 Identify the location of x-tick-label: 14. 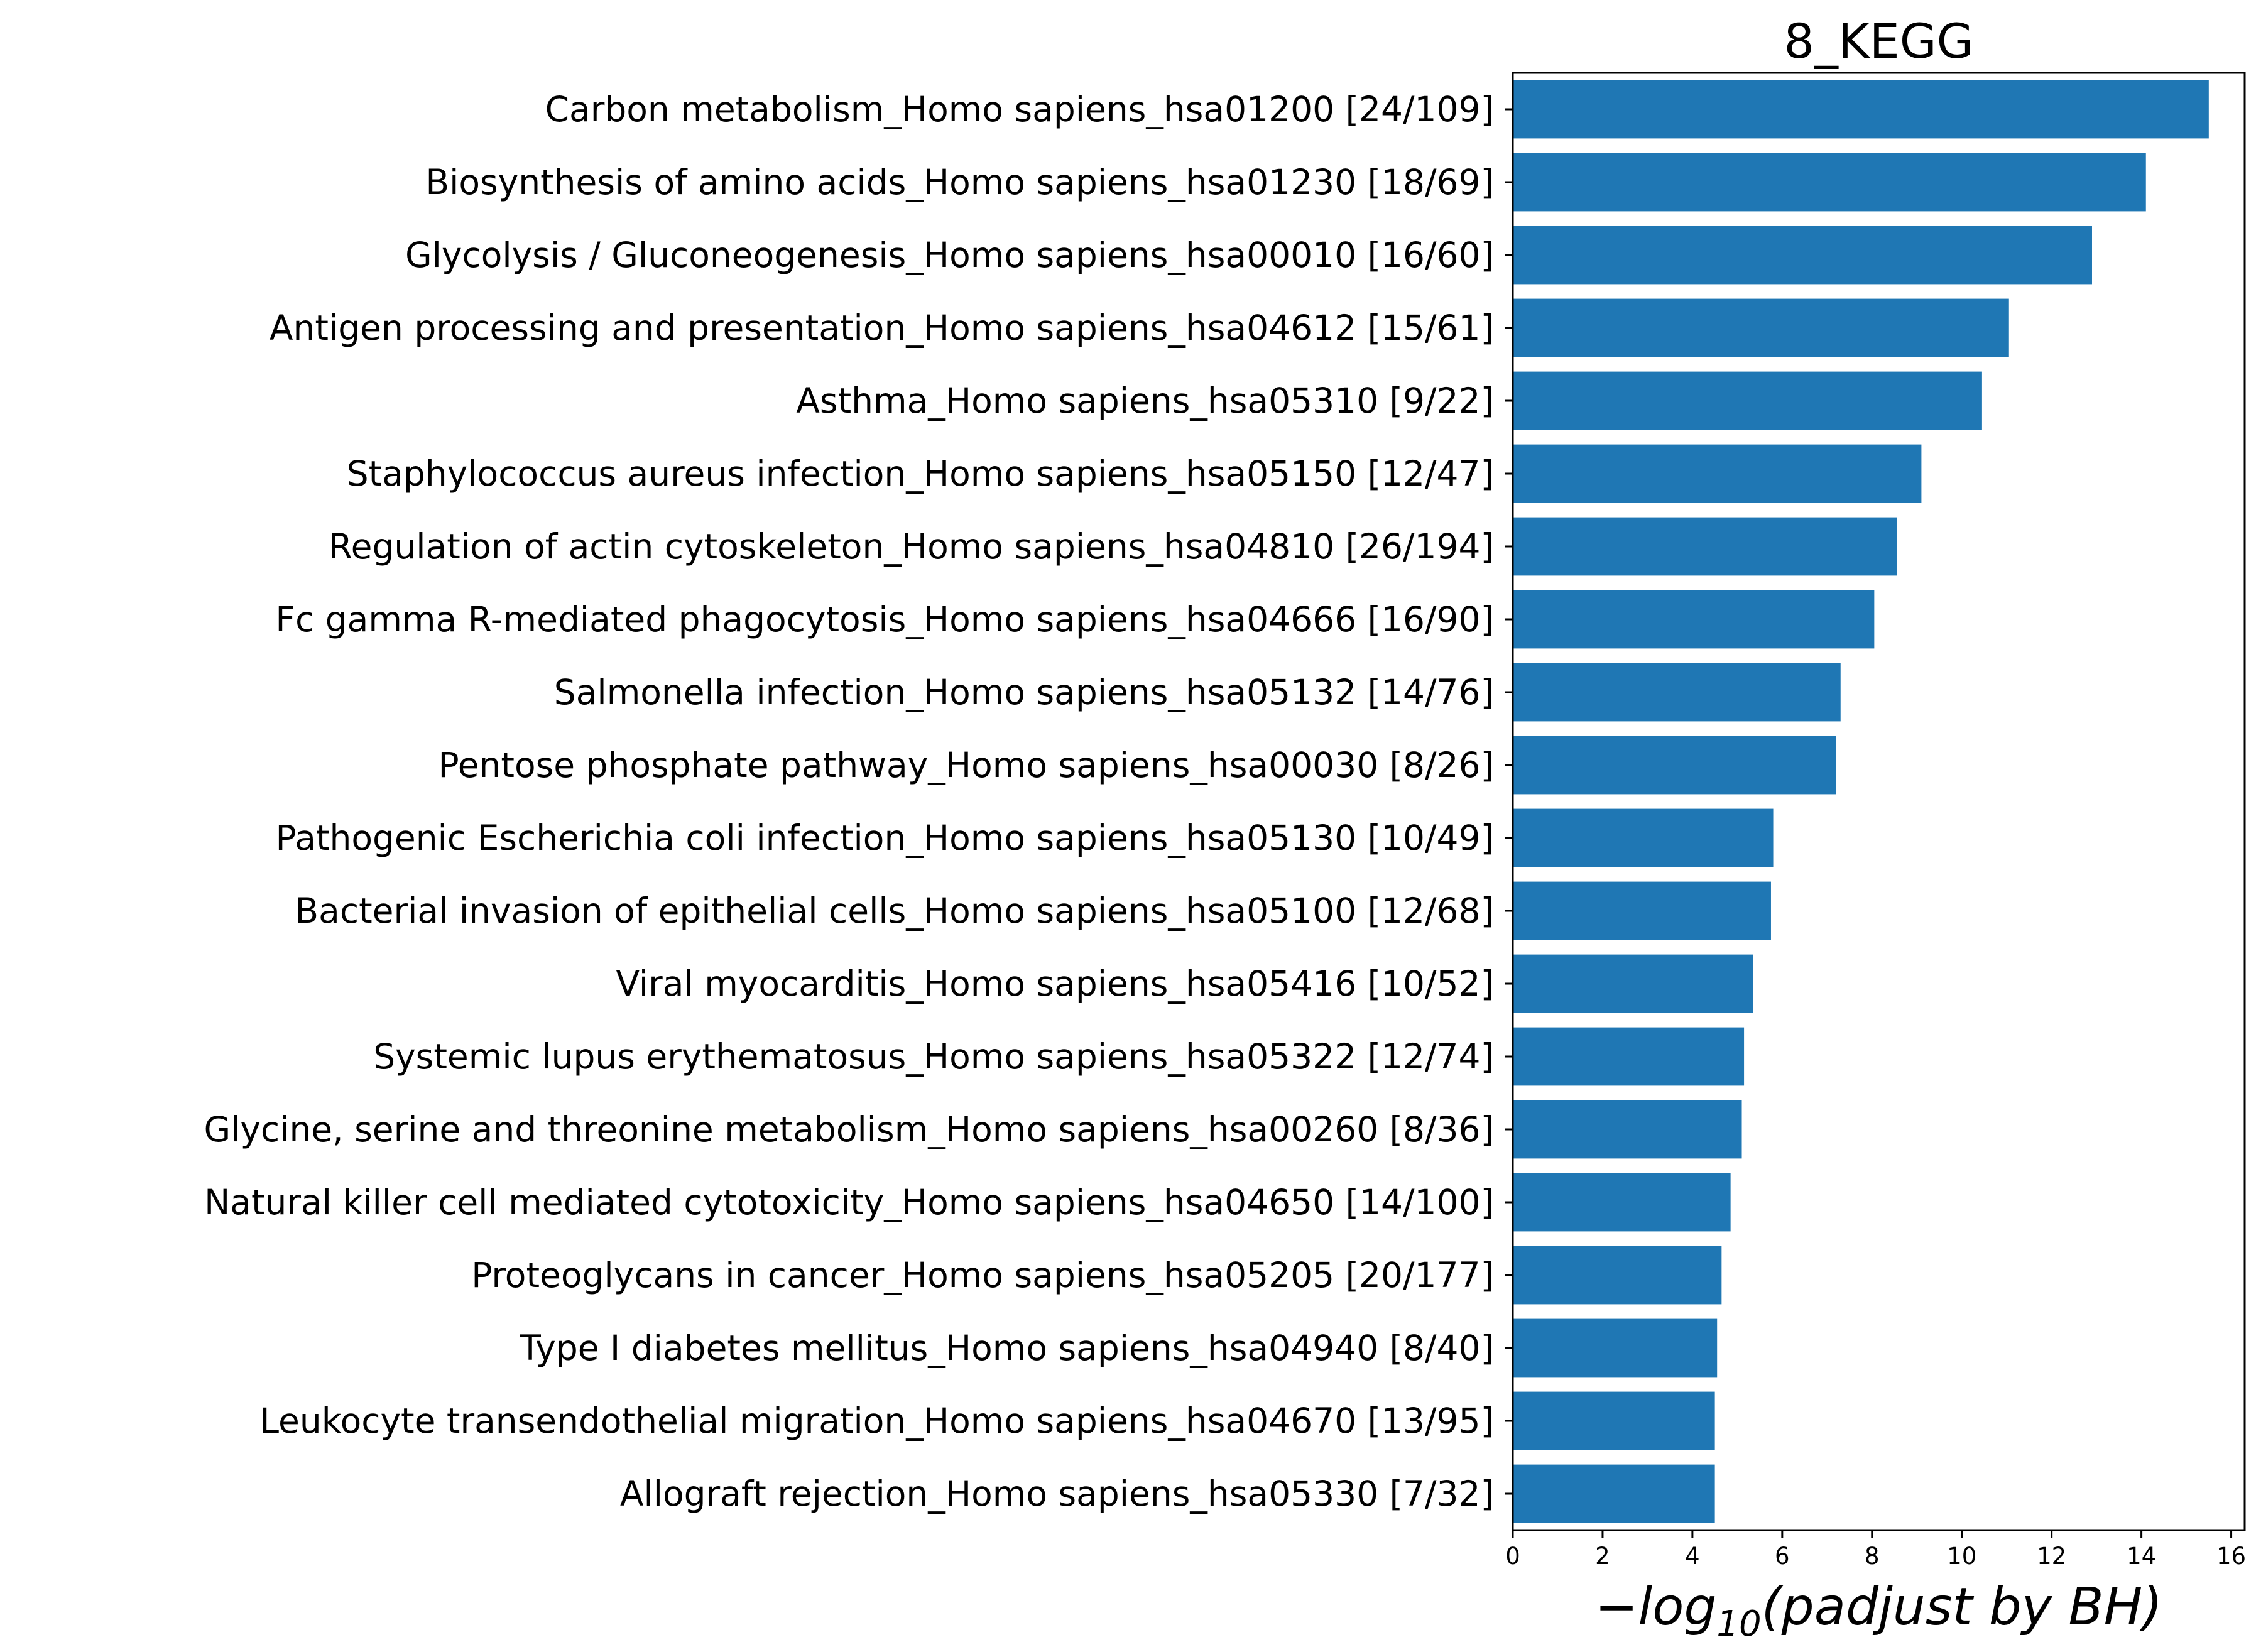
(2141, 1556).